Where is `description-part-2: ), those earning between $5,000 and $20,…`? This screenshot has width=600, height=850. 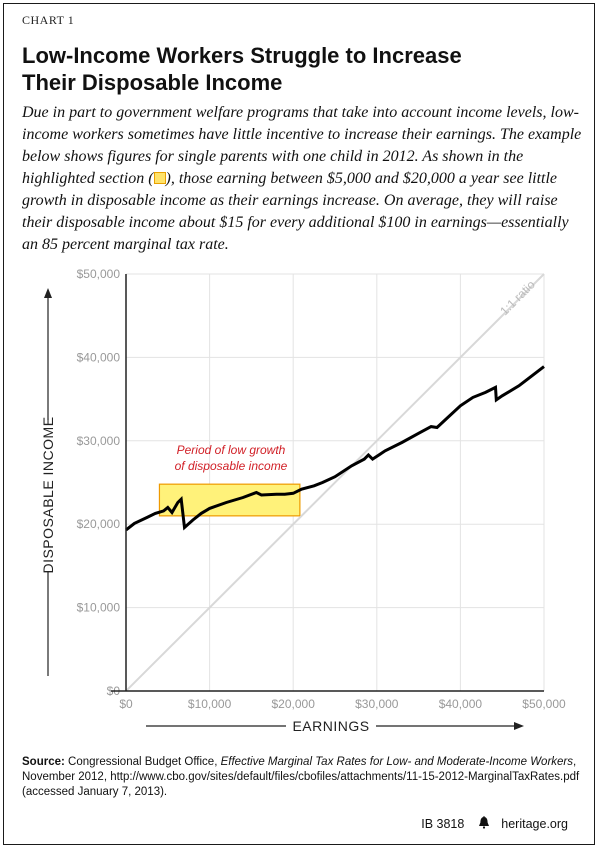 description-part-2: ), those earning between $5,000 and $20,… is located at coordinates (295, 211).